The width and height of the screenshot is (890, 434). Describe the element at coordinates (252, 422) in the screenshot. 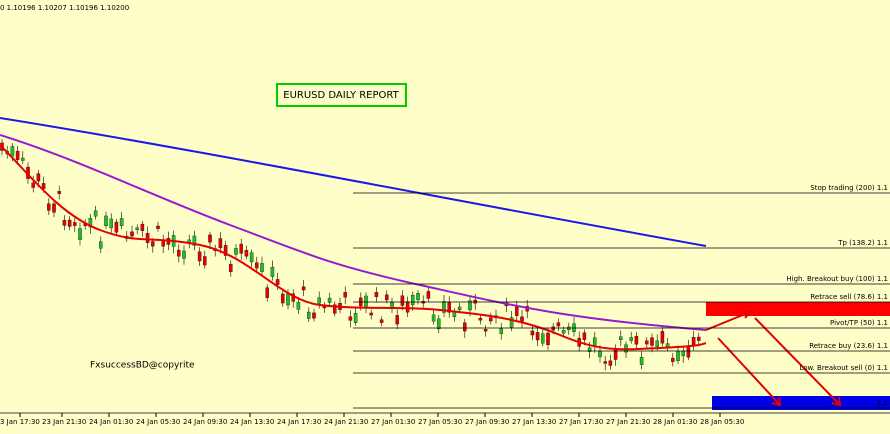

I see `time-label: 24 Jan 13:30` at that location.